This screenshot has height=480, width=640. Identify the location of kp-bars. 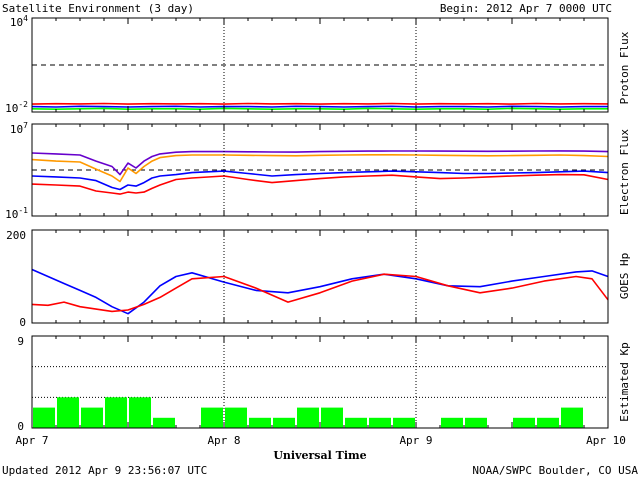
(320, 397).